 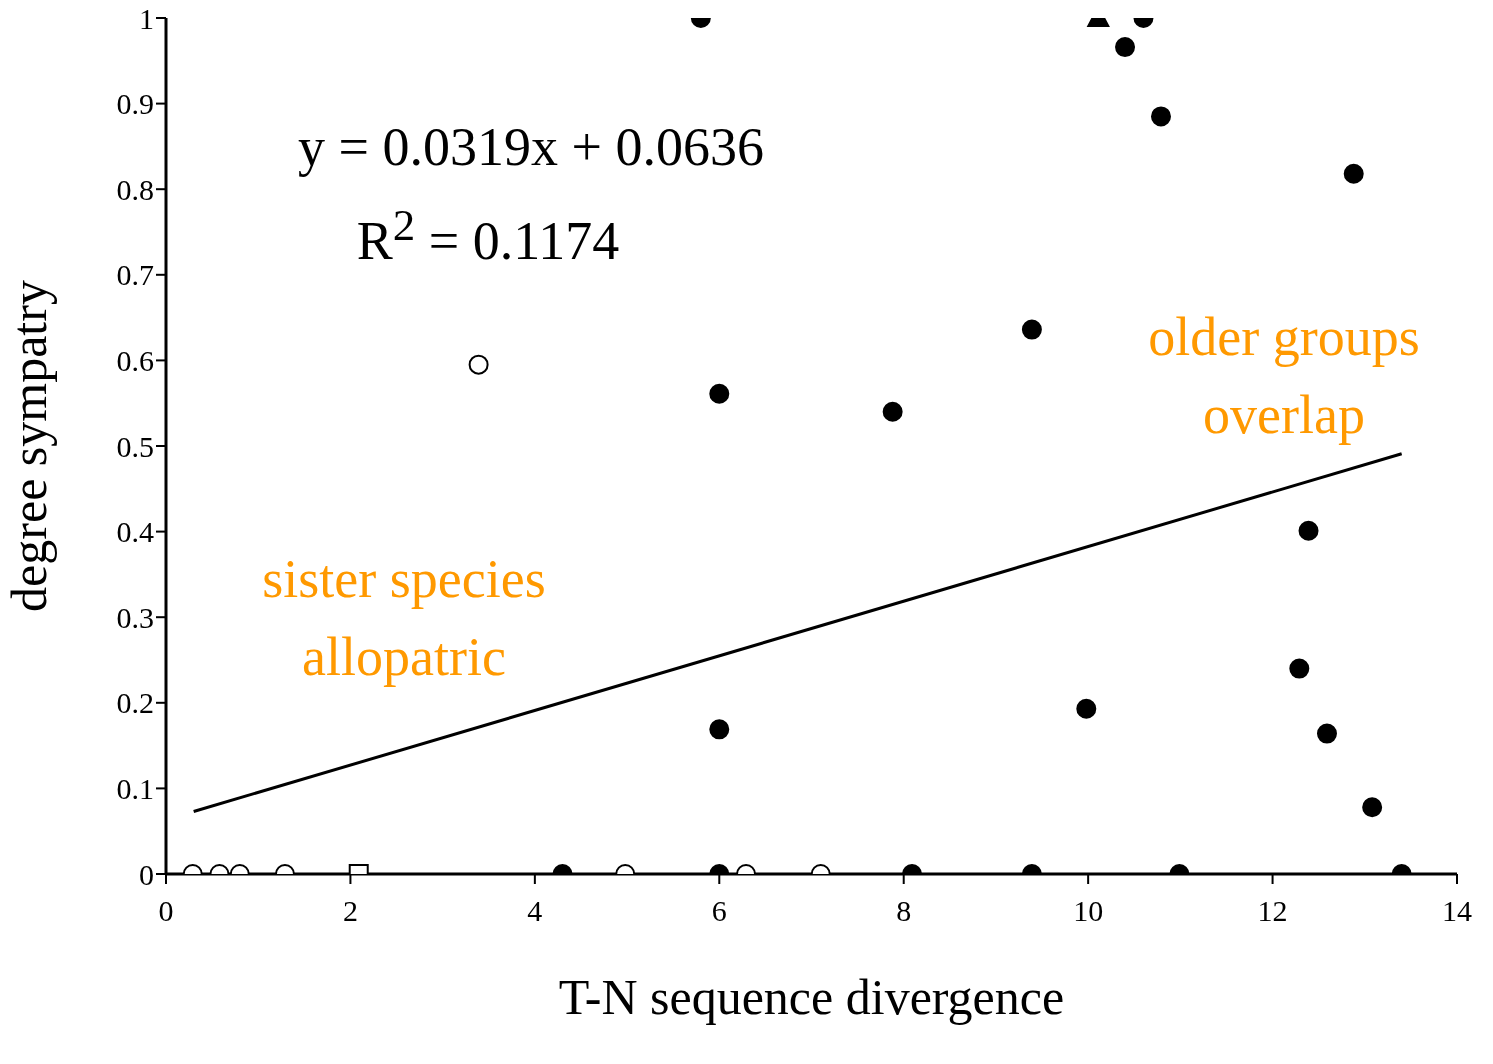 What do you see at coordinates (135, 189) in the screenshot?
I see `y-tick-label: 0.8` at bounding box center [135, 189].